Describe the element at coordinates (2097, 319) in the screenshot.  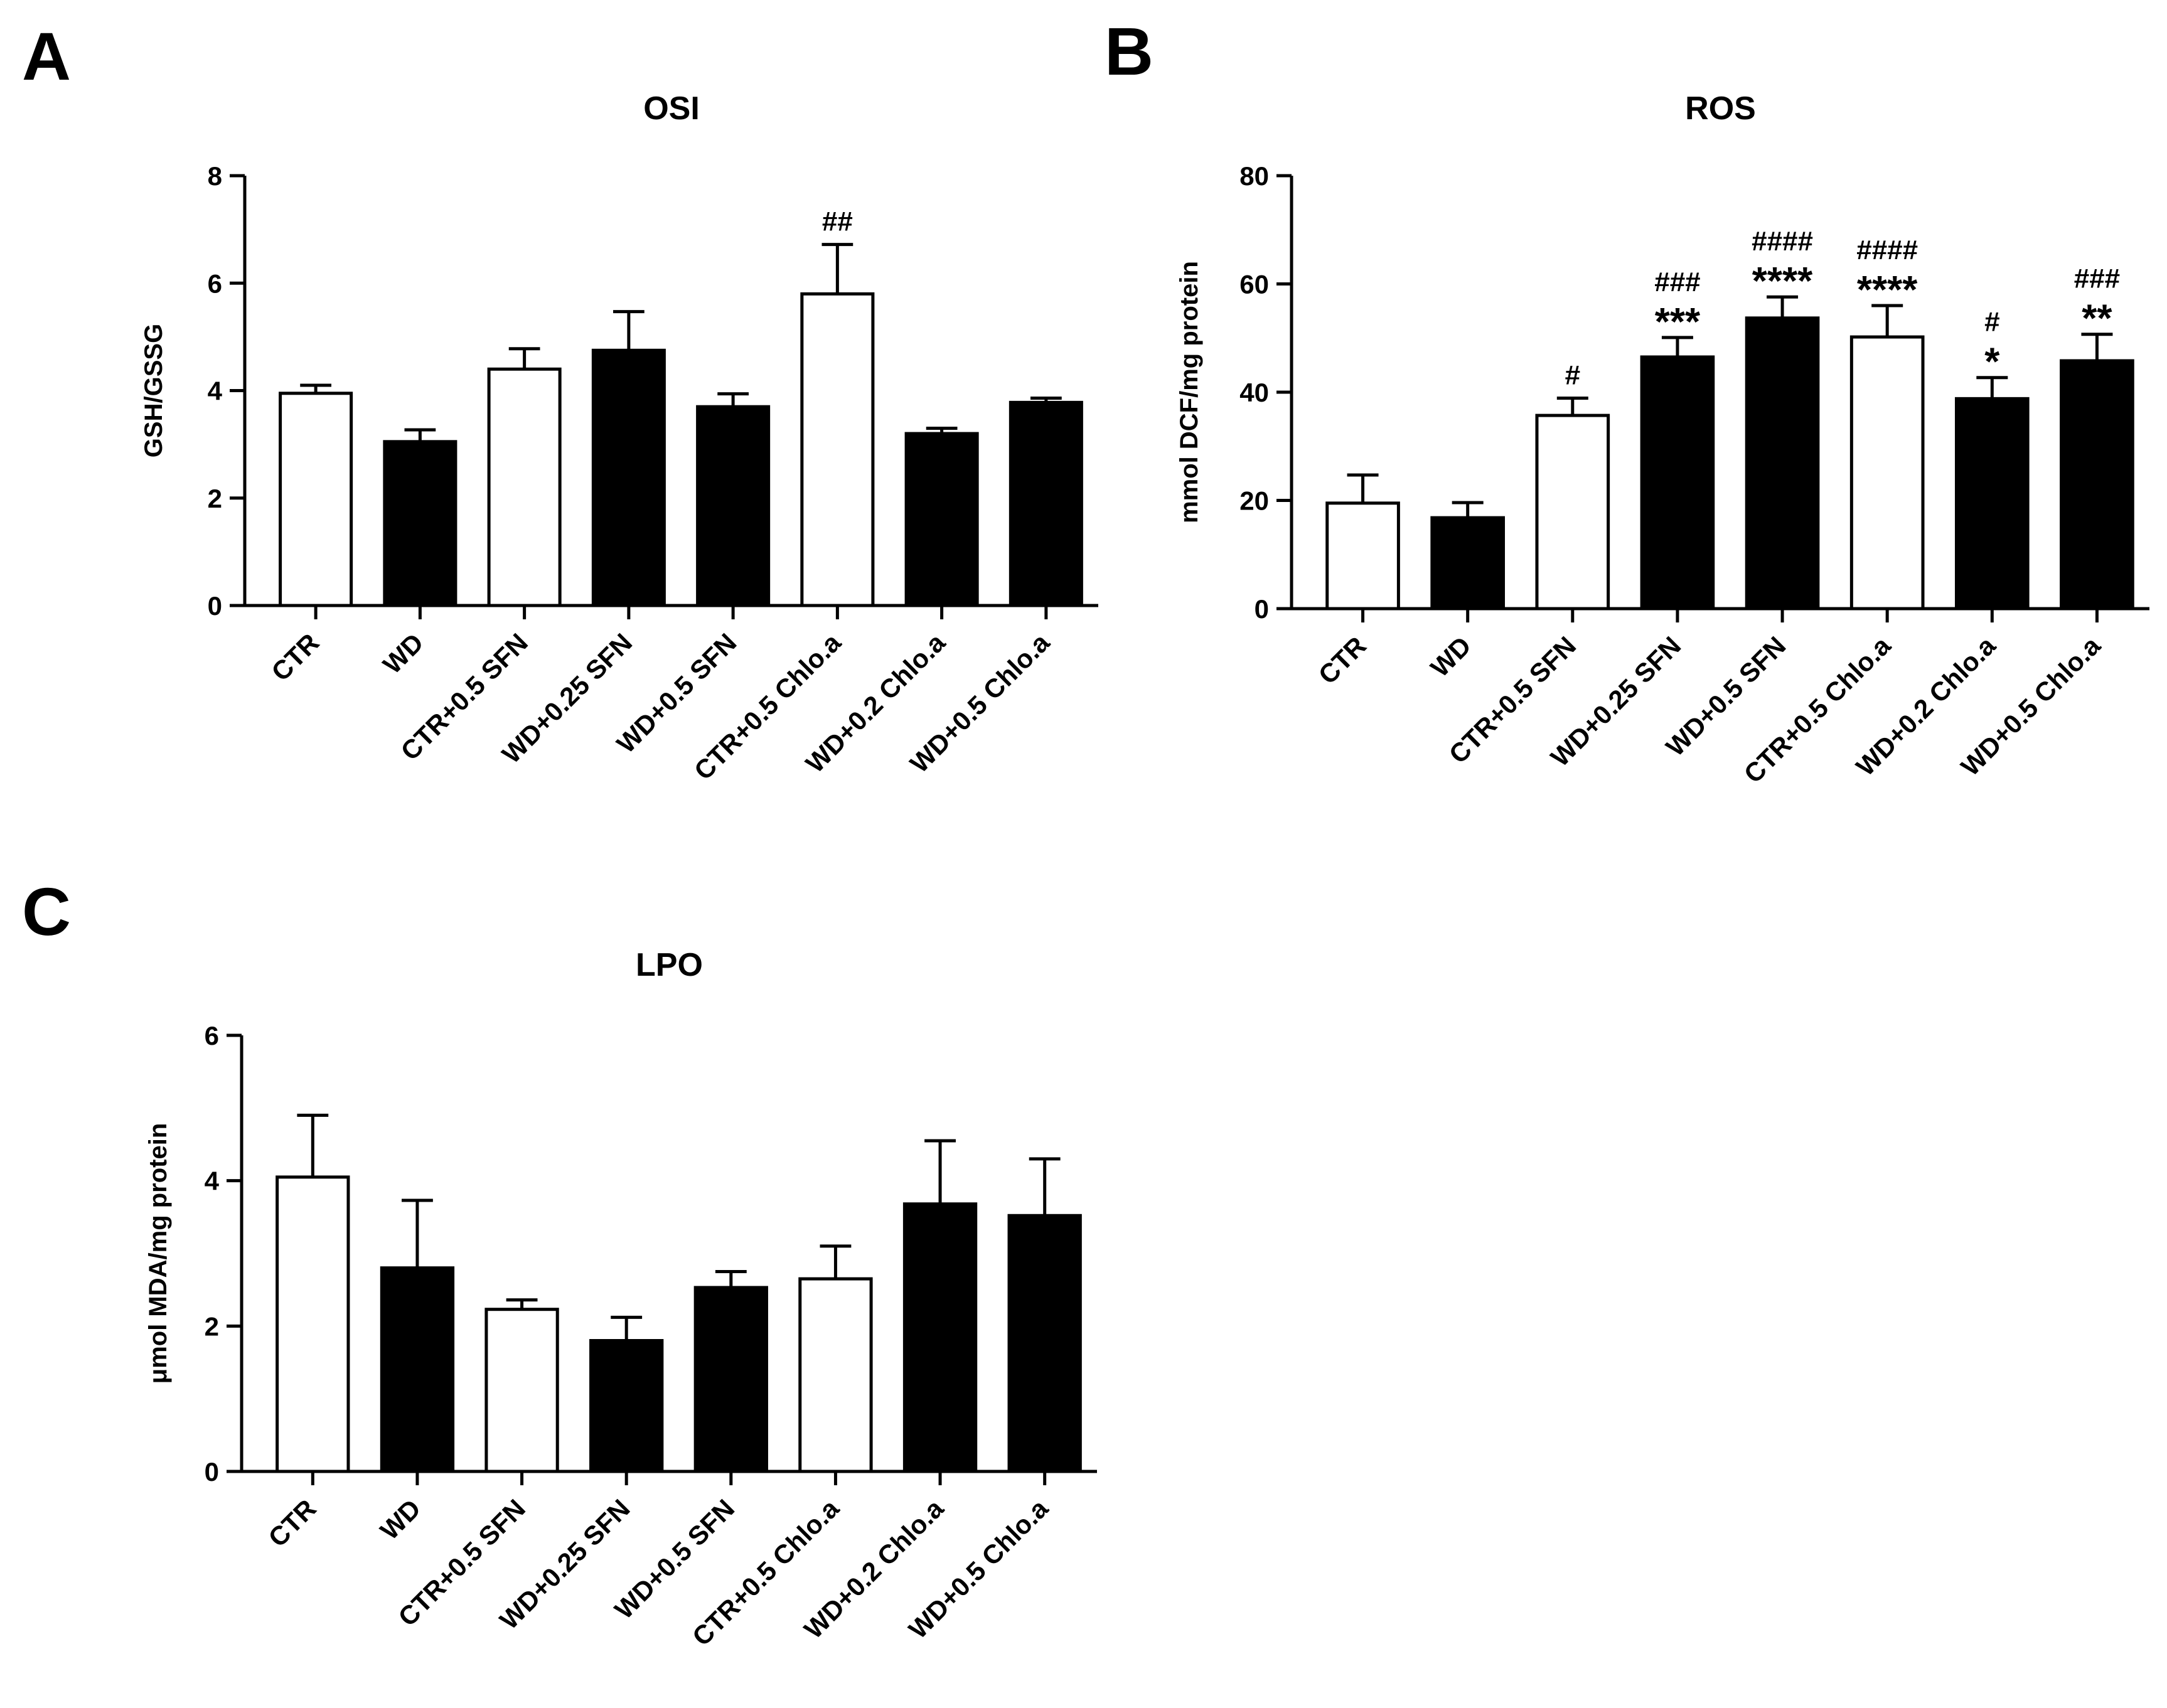
I see `significance-label: **` at that location.